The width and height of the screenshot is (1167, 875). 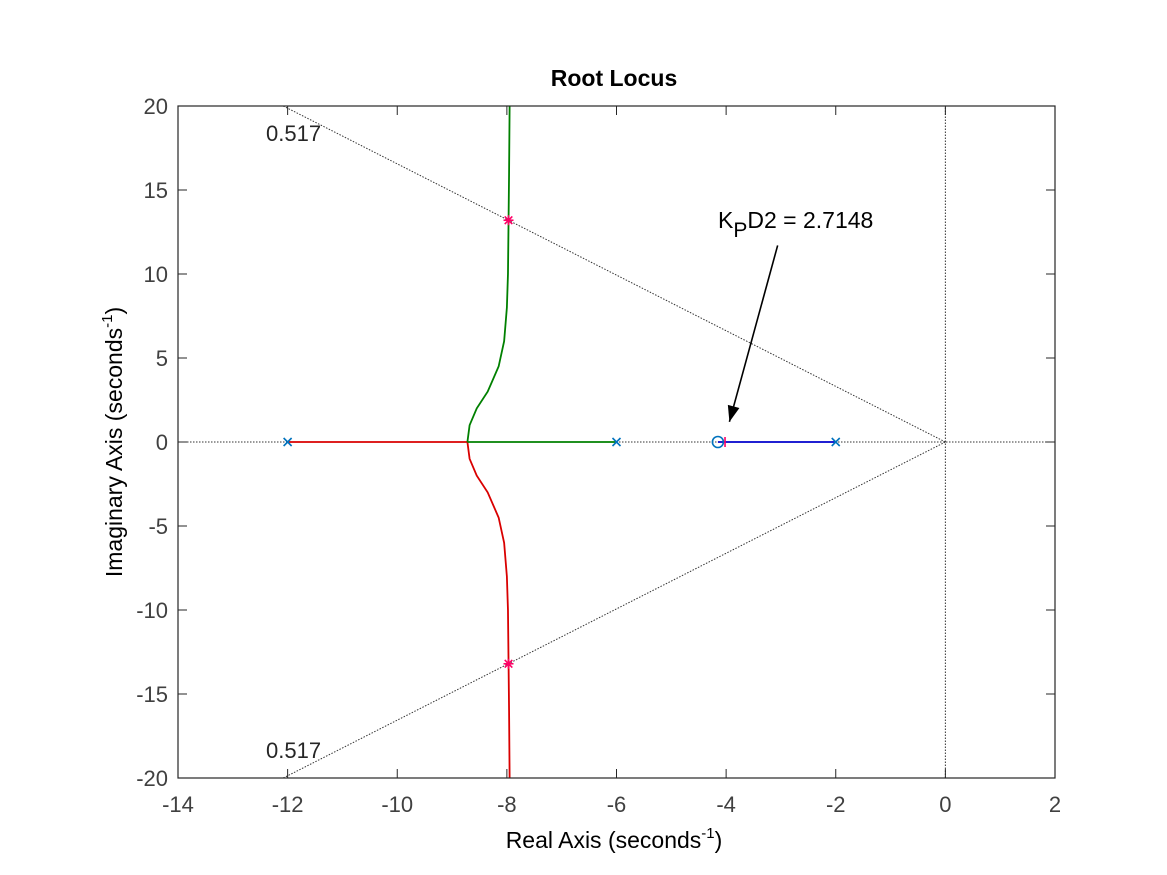 What do you see at coordinates (152, 610) in the screenshot?
I see `y-tick-label: -10` at bounding box center [152, 610].